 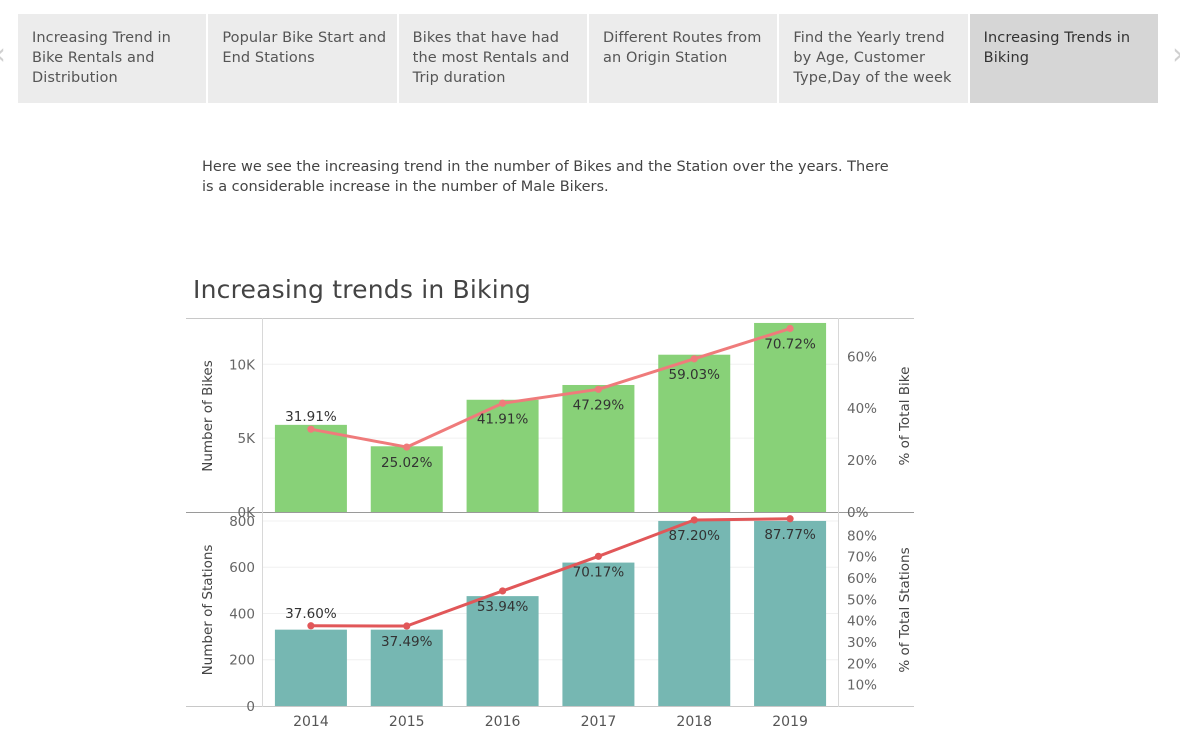 I want to click on x-tick-label: 2017, so click(x=599, y=722).